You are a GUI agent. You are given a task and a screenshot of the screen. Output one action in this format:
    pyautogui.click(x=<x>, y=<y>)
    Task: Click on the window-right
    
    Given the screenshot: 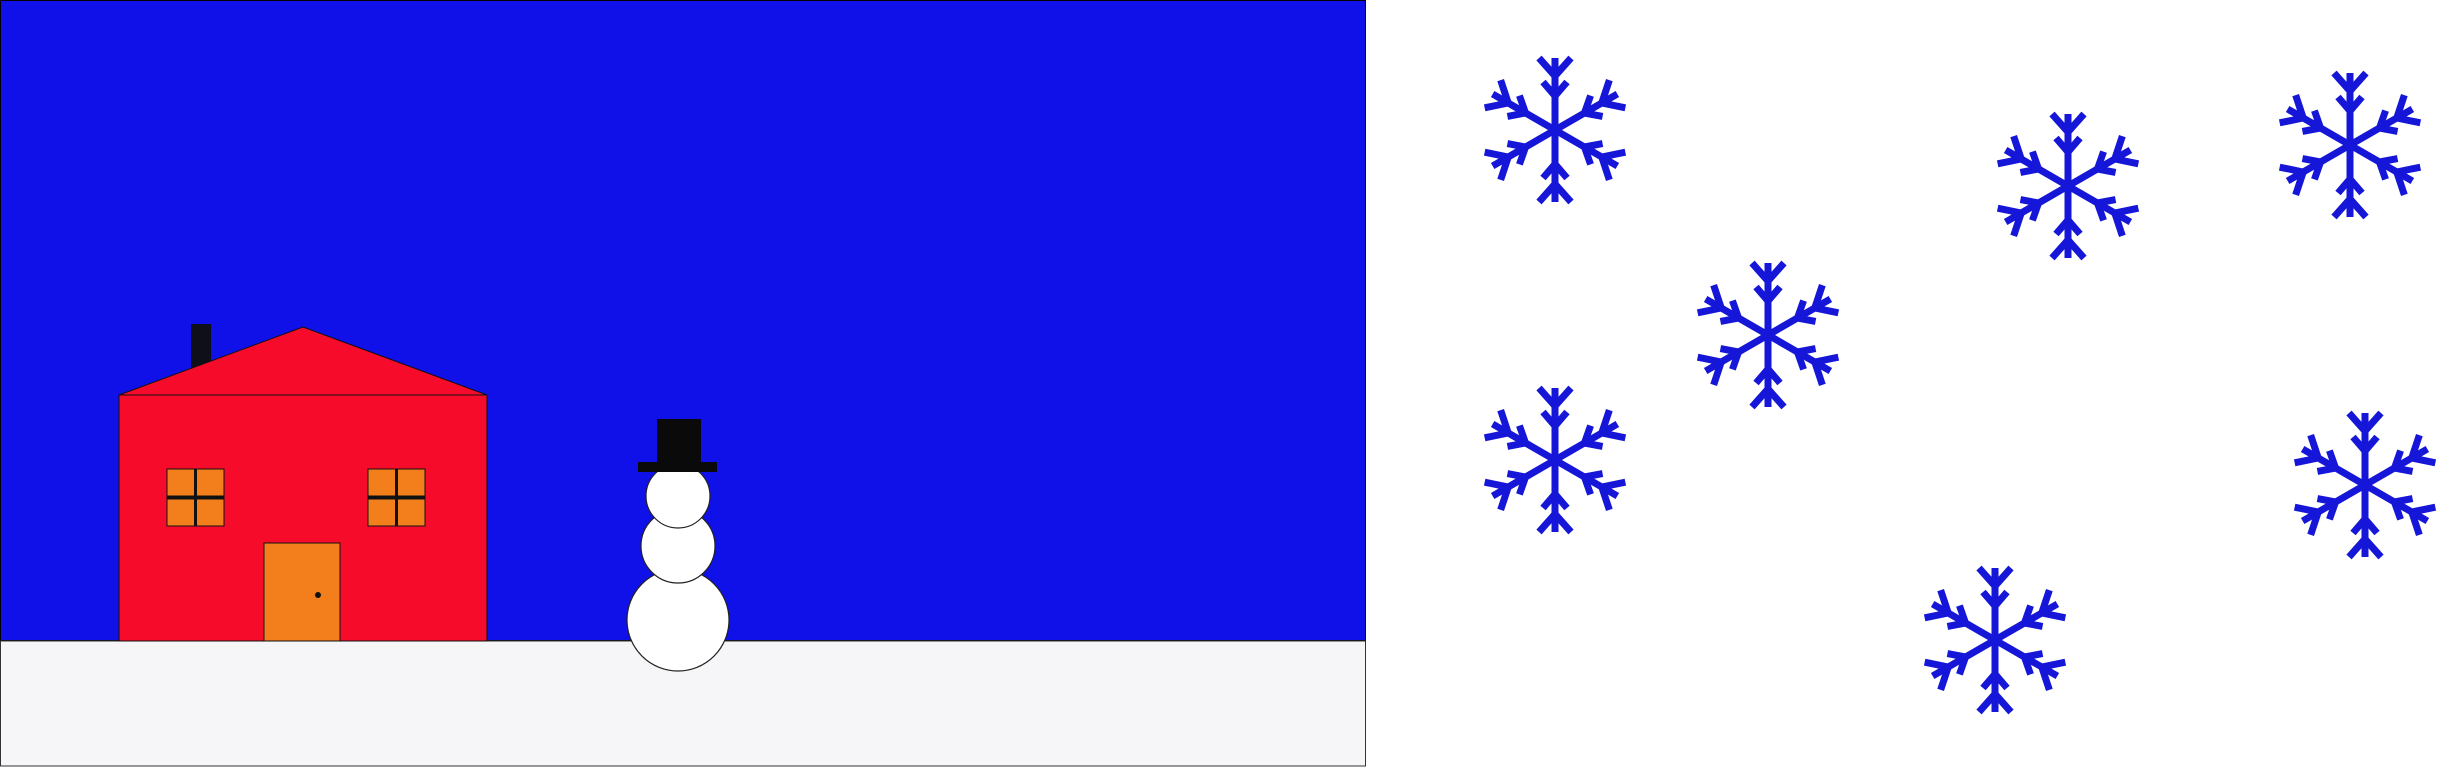 What is the action you would take?
    pyautogui.click(x=396, y=497)
    